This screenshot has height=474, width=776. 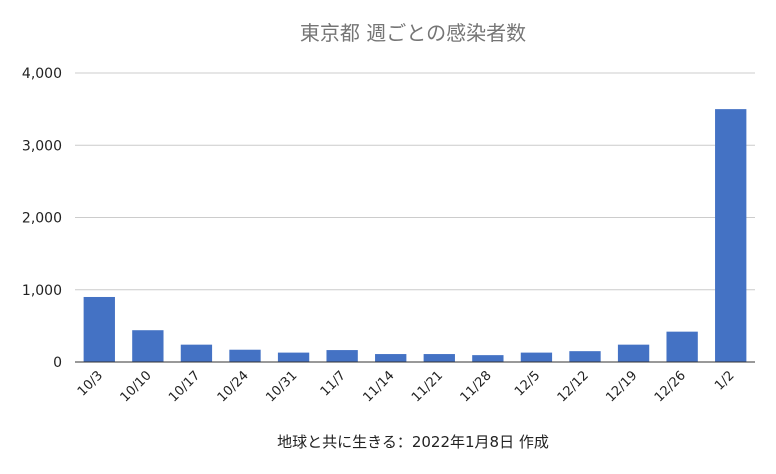 I want to click on chart-title: 東京都 週ごとの感染者数, so click(x=413, y=33).